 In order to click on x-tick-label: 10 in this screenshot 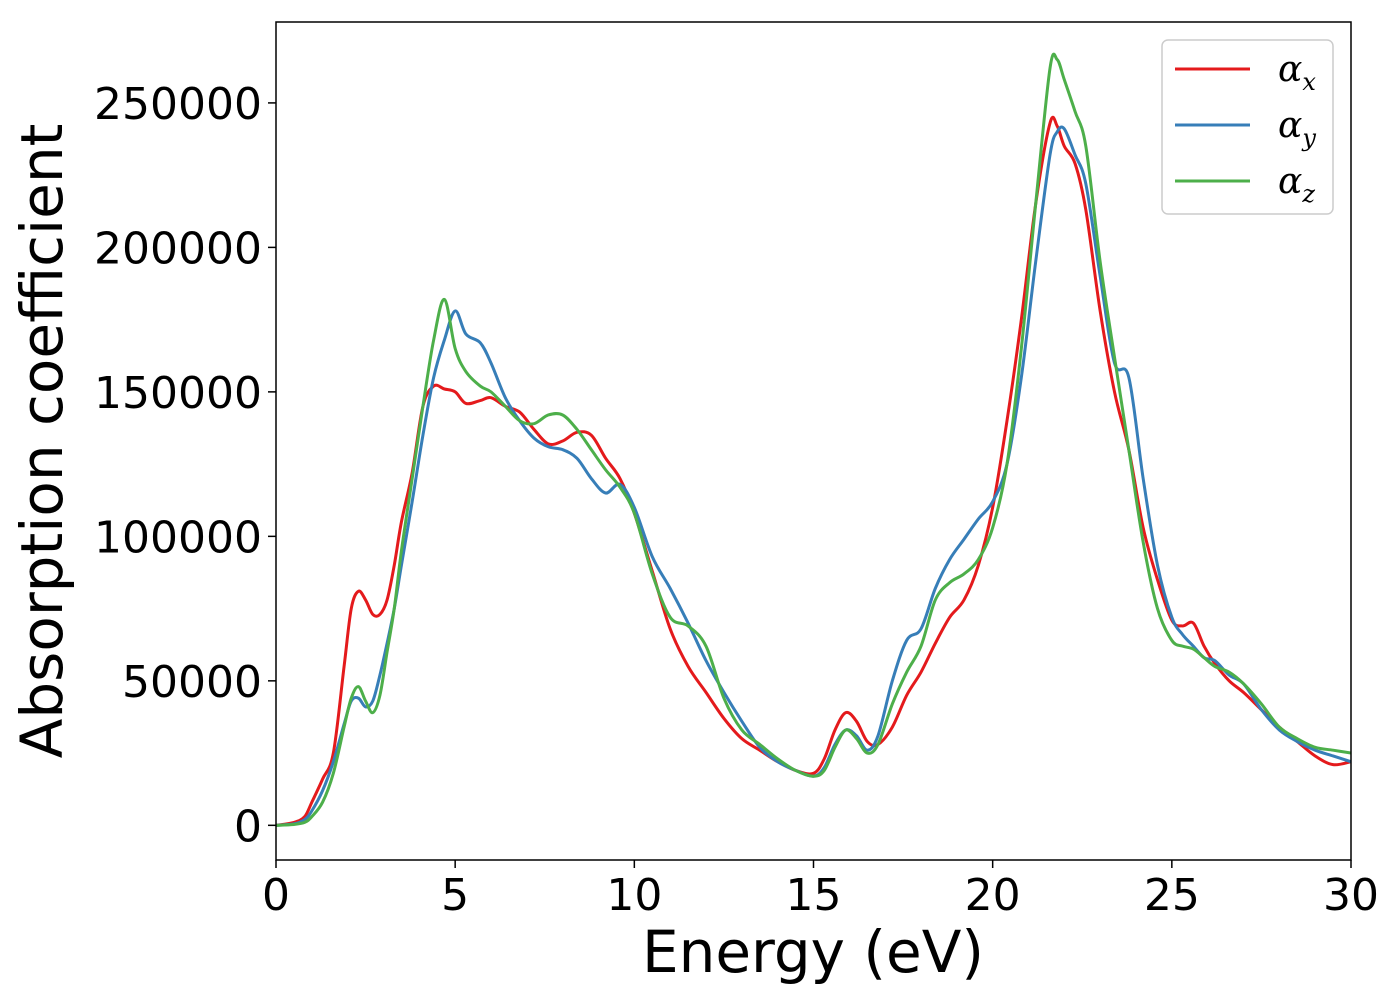, I will do `click(634, 895)`.